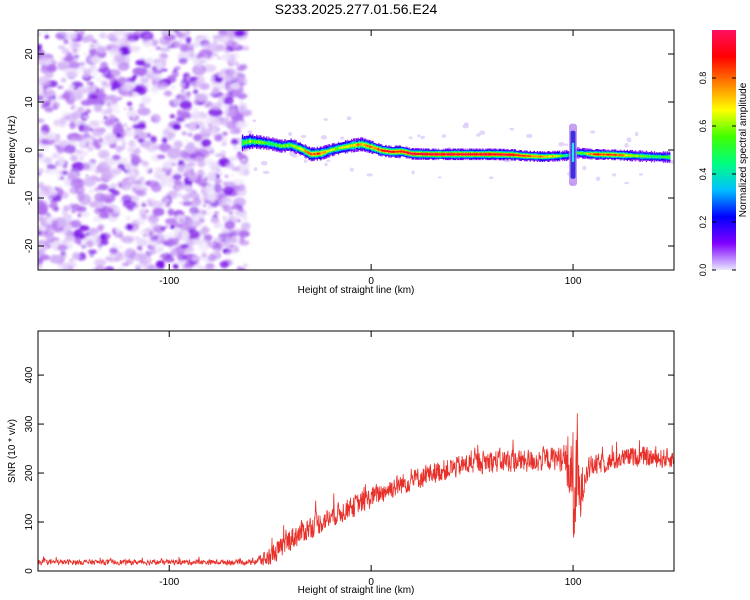 The height and width of the screenshot is (600, 750). Describe the element at coordinates (29, 571) in the screenshot. I see `snr-ytick-label: 0` at that location.